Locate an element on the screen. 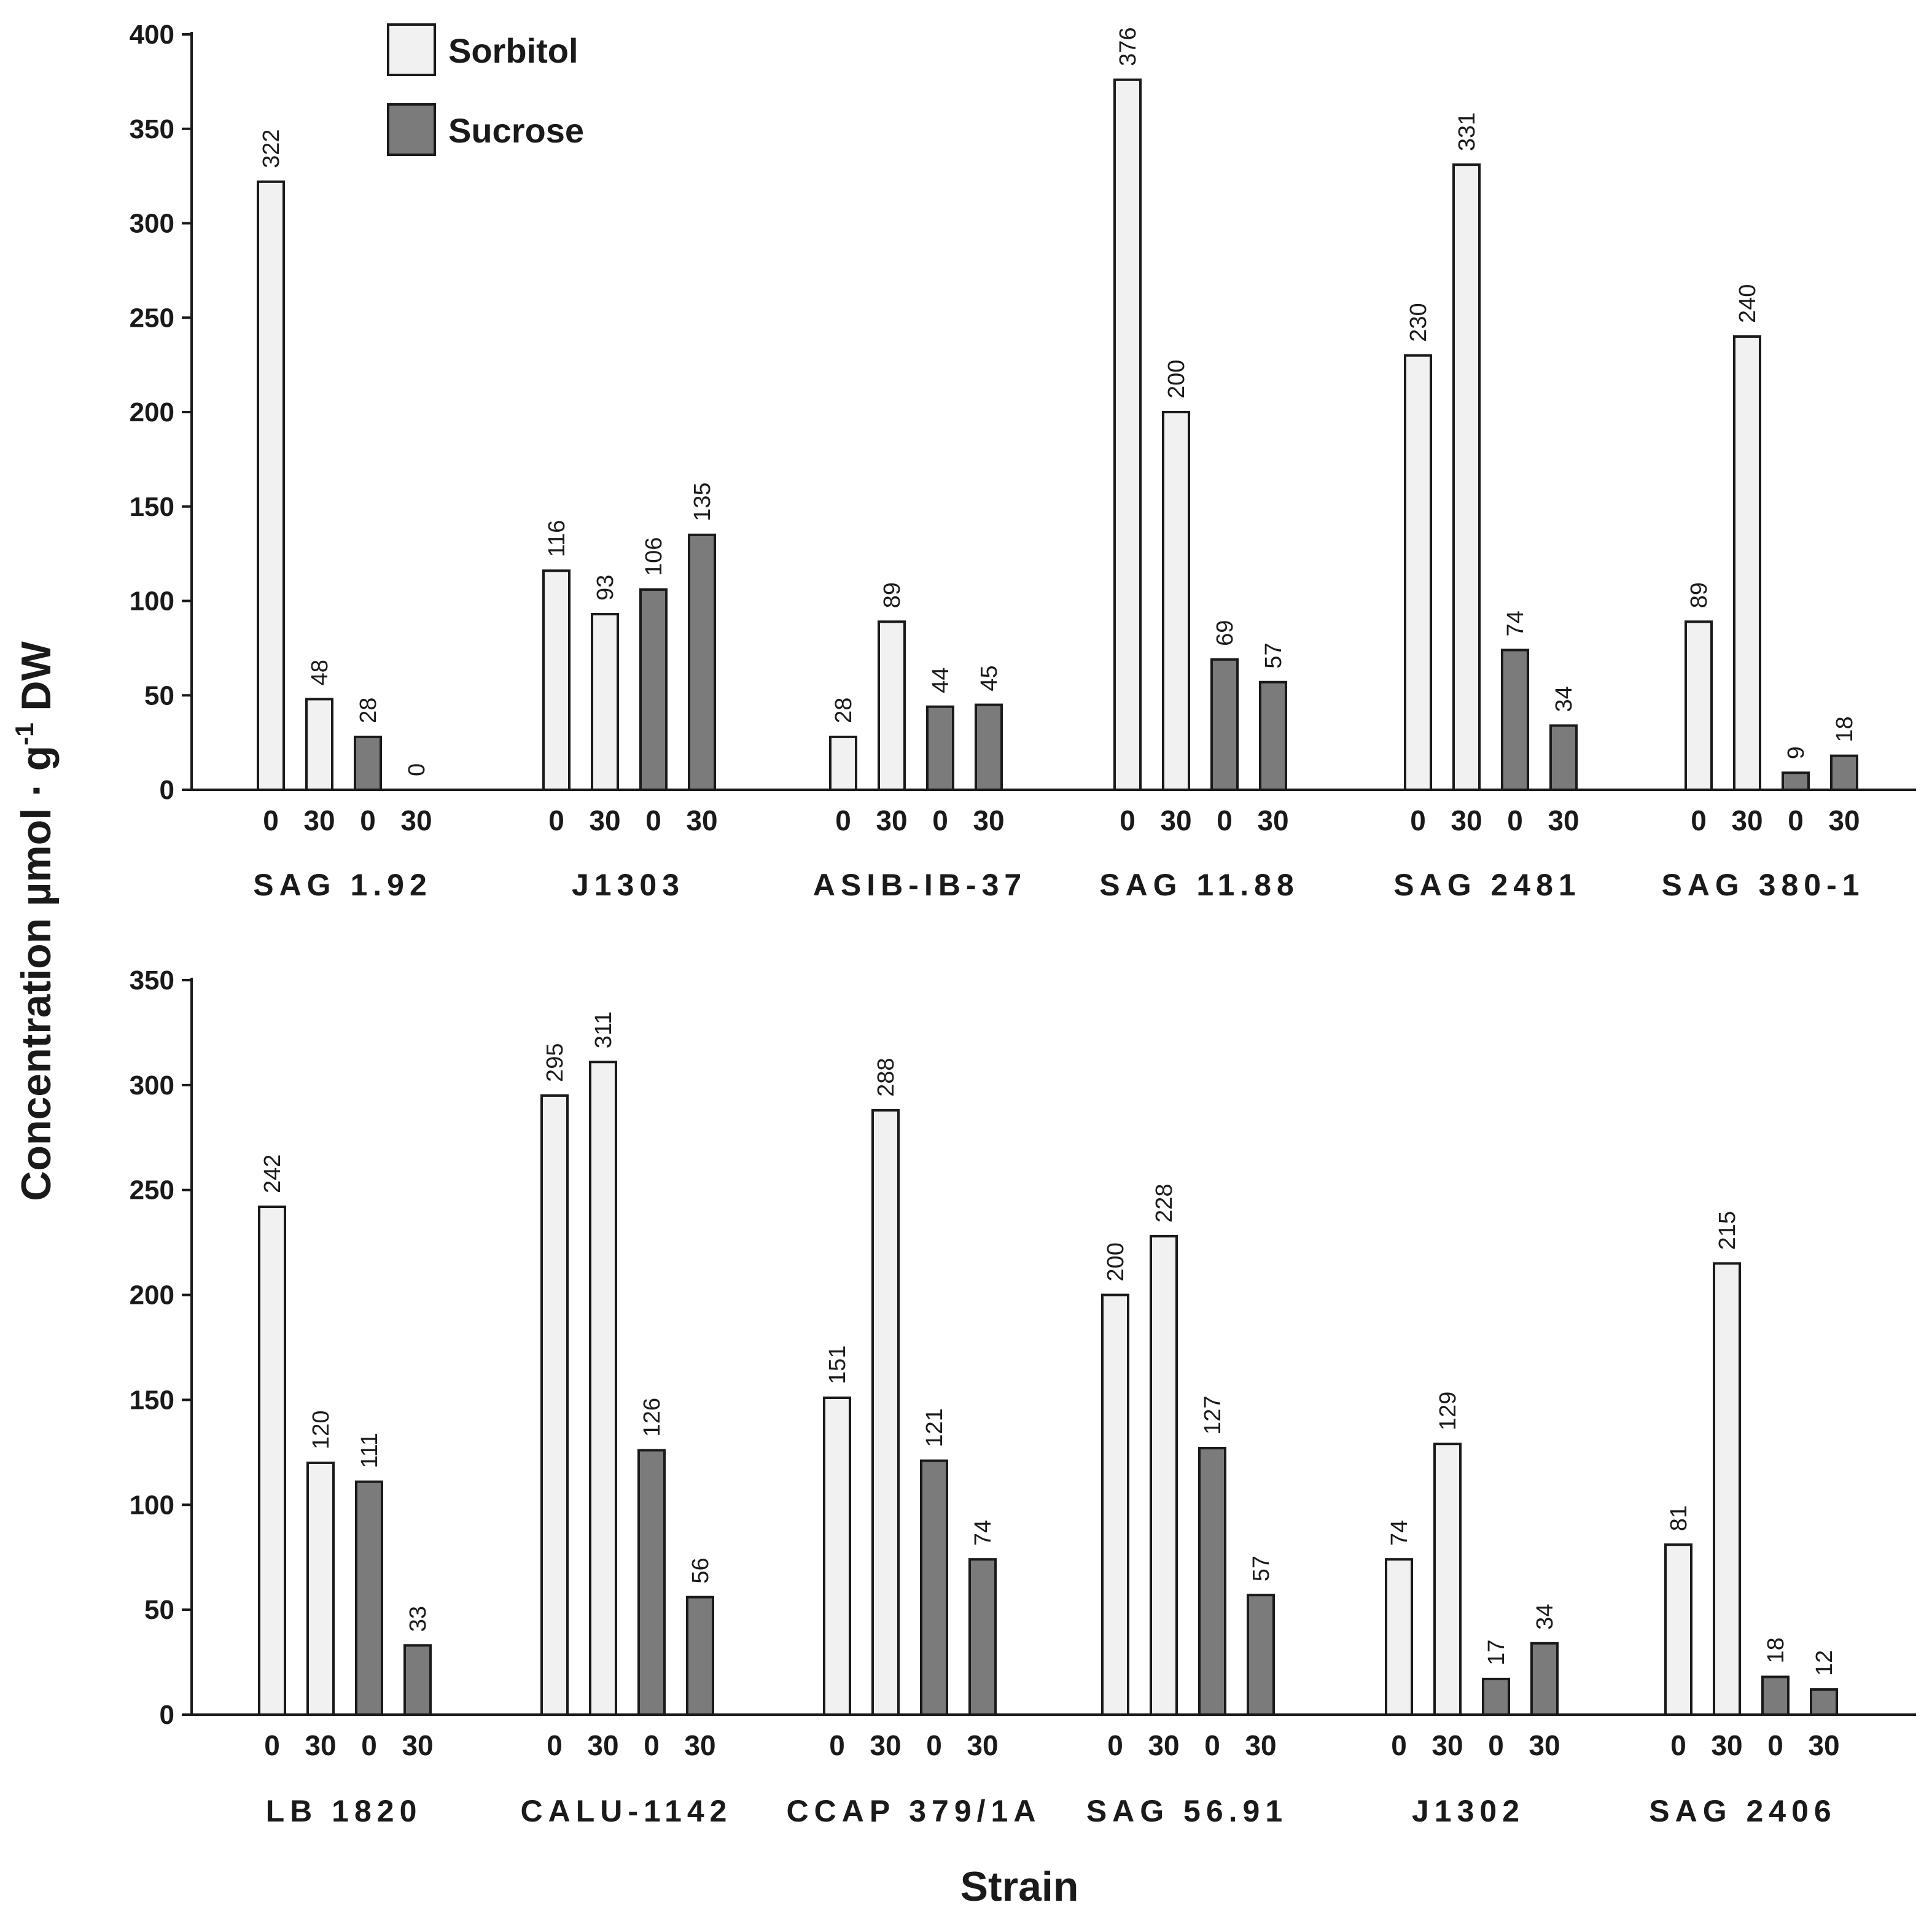  data-label: 56 is located at coordinates (701, 1570).